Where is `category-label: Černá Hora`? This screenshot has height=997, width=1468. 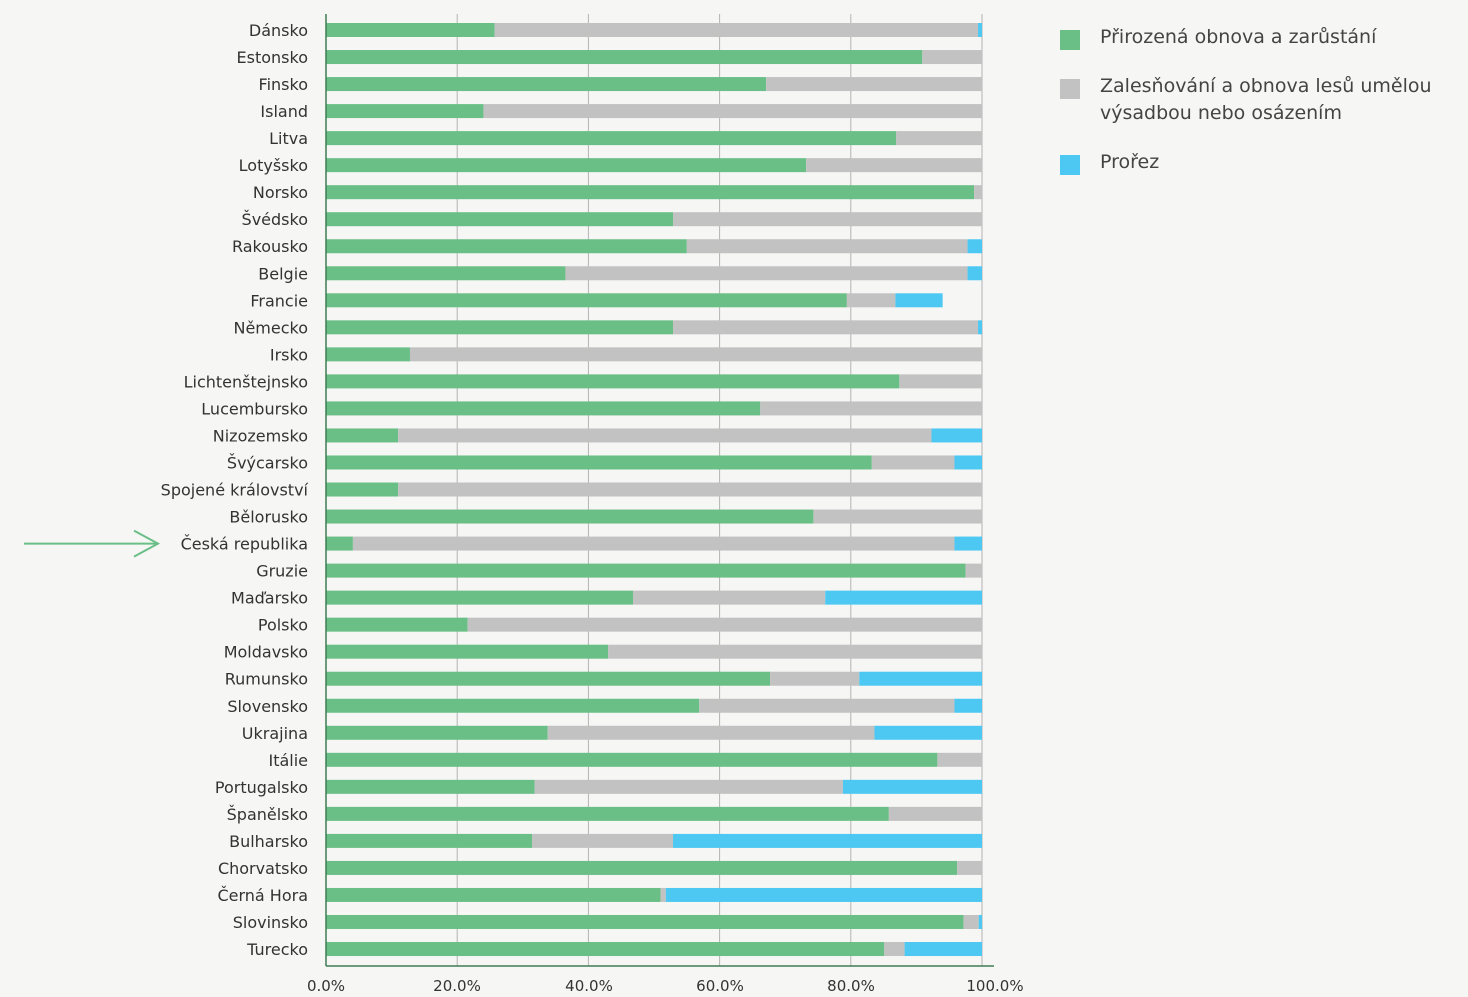 category-label: Černá Hora is located at coordinates (262, 895).